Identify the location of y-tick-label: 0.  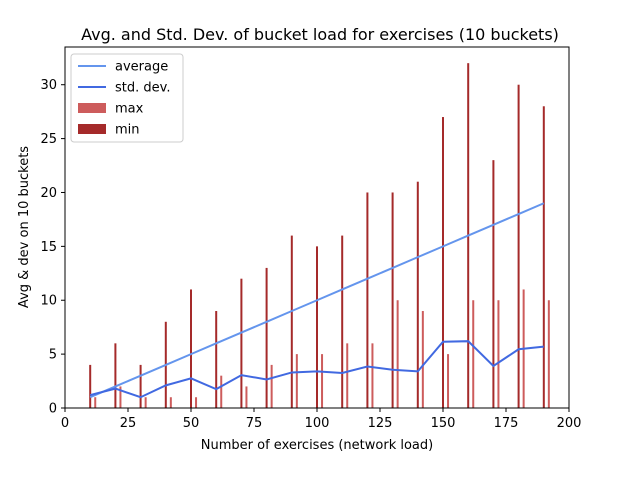
(53, 409).